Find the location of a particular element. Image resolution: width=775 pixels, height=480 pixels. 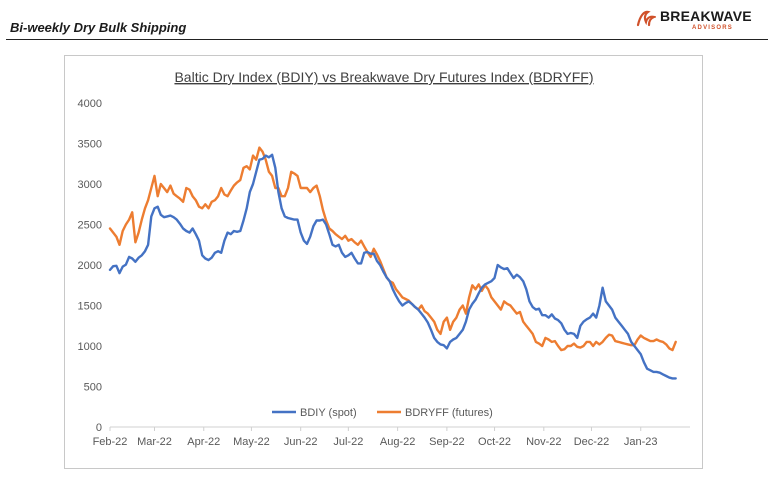

y-tick-label: 500 is located at coordinates (93, 388).